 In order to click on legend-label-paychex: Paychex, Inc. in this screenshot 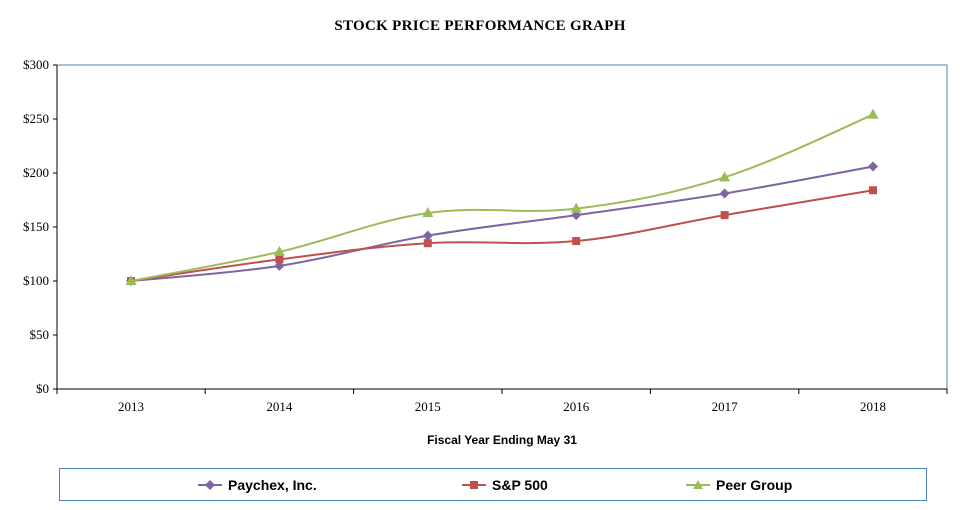, I will do `click(272, 484)`.